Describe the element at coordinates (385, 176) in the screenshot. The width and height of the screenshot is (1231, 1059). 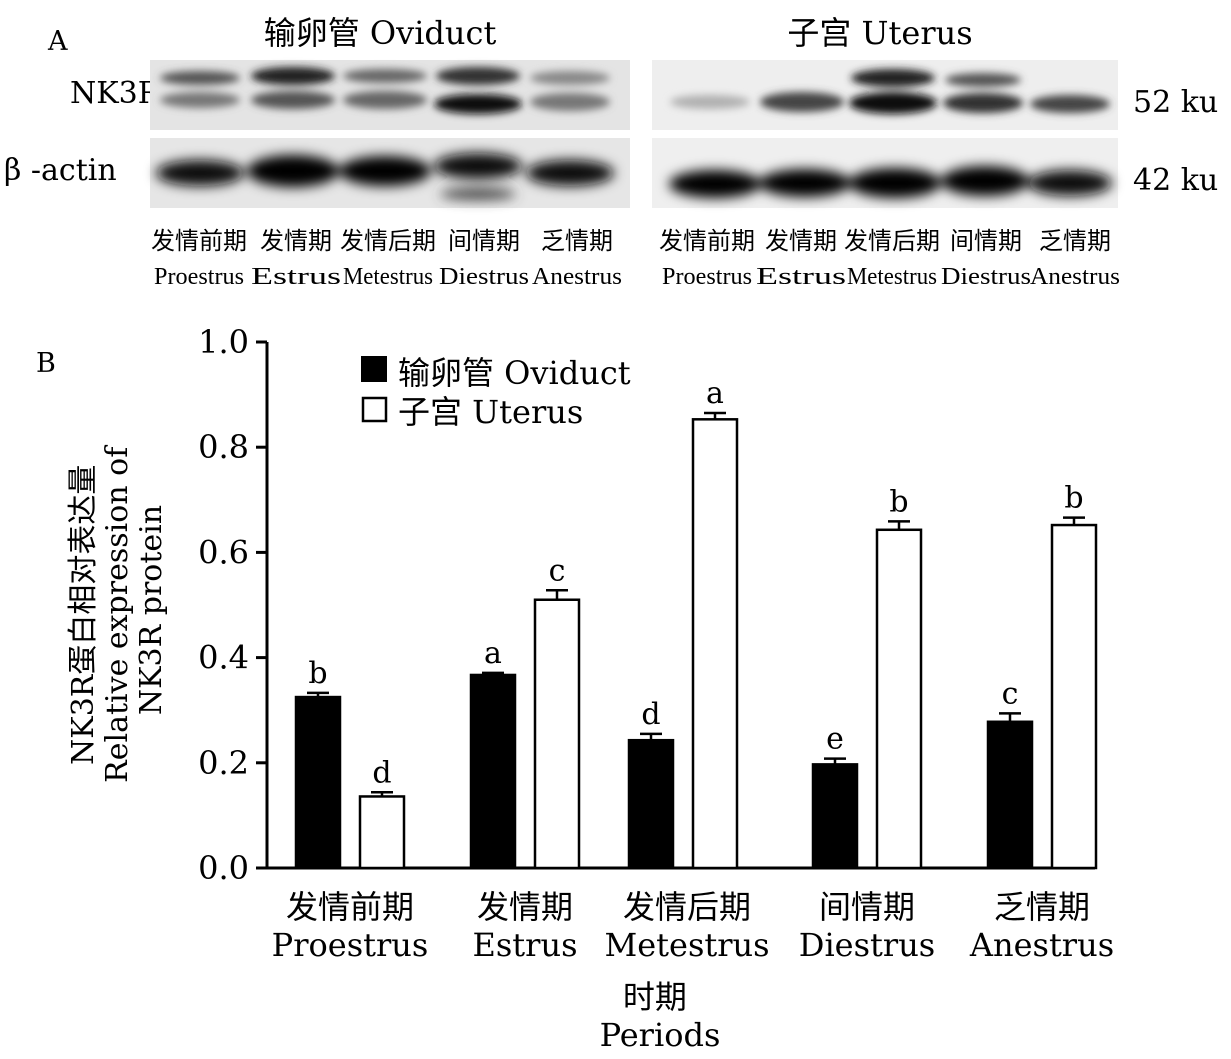
I see `bands-oviduct-actin` at that location.